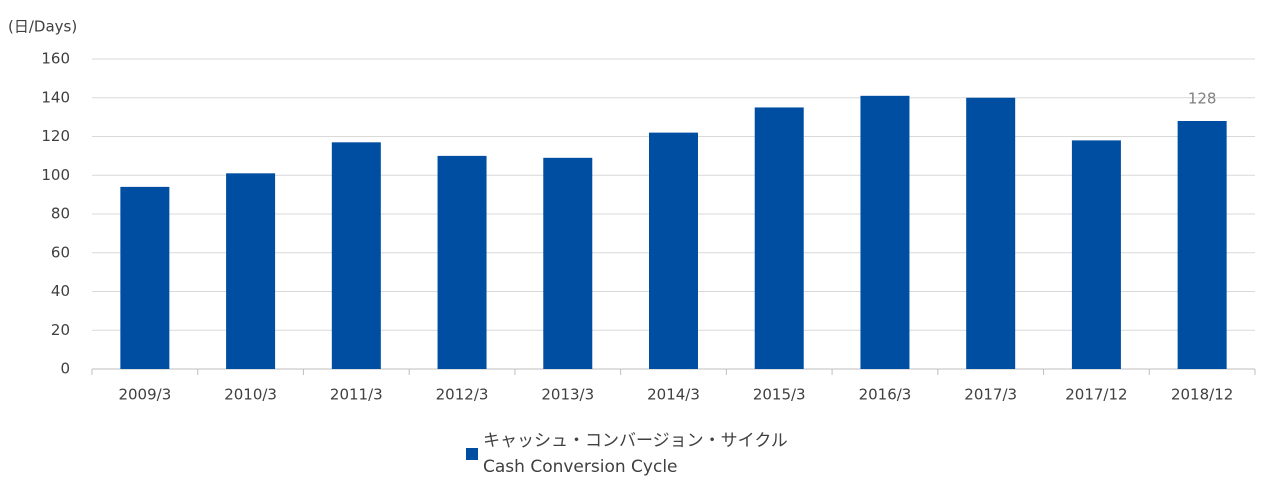  What do you see at coordinates (673, 395) in the screenshot?
I see `x-tick-label: 2014/3` at bounding box center [673, 395].